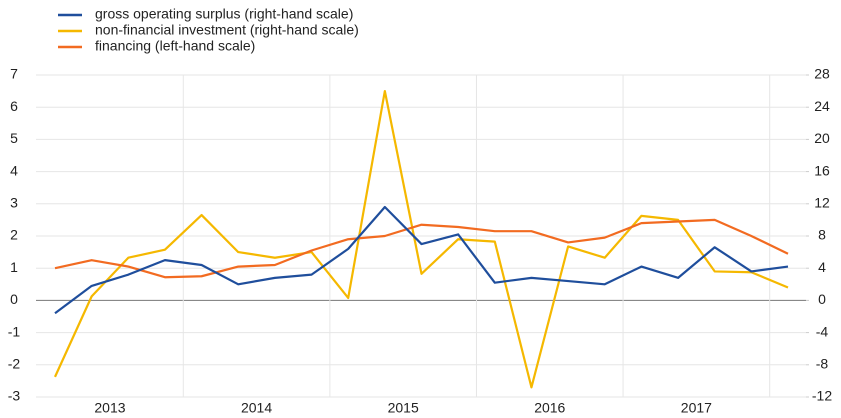 The image size is (841, 418). I want to click on y2-tick-label: 4, so click(822, 267).